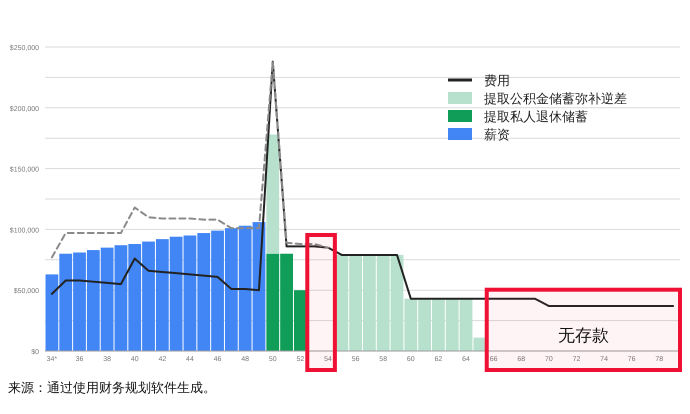 Image resolution: width=690 pixels, height=414 pixels. I want to click on band-label: 无存款, so click(583, 335).